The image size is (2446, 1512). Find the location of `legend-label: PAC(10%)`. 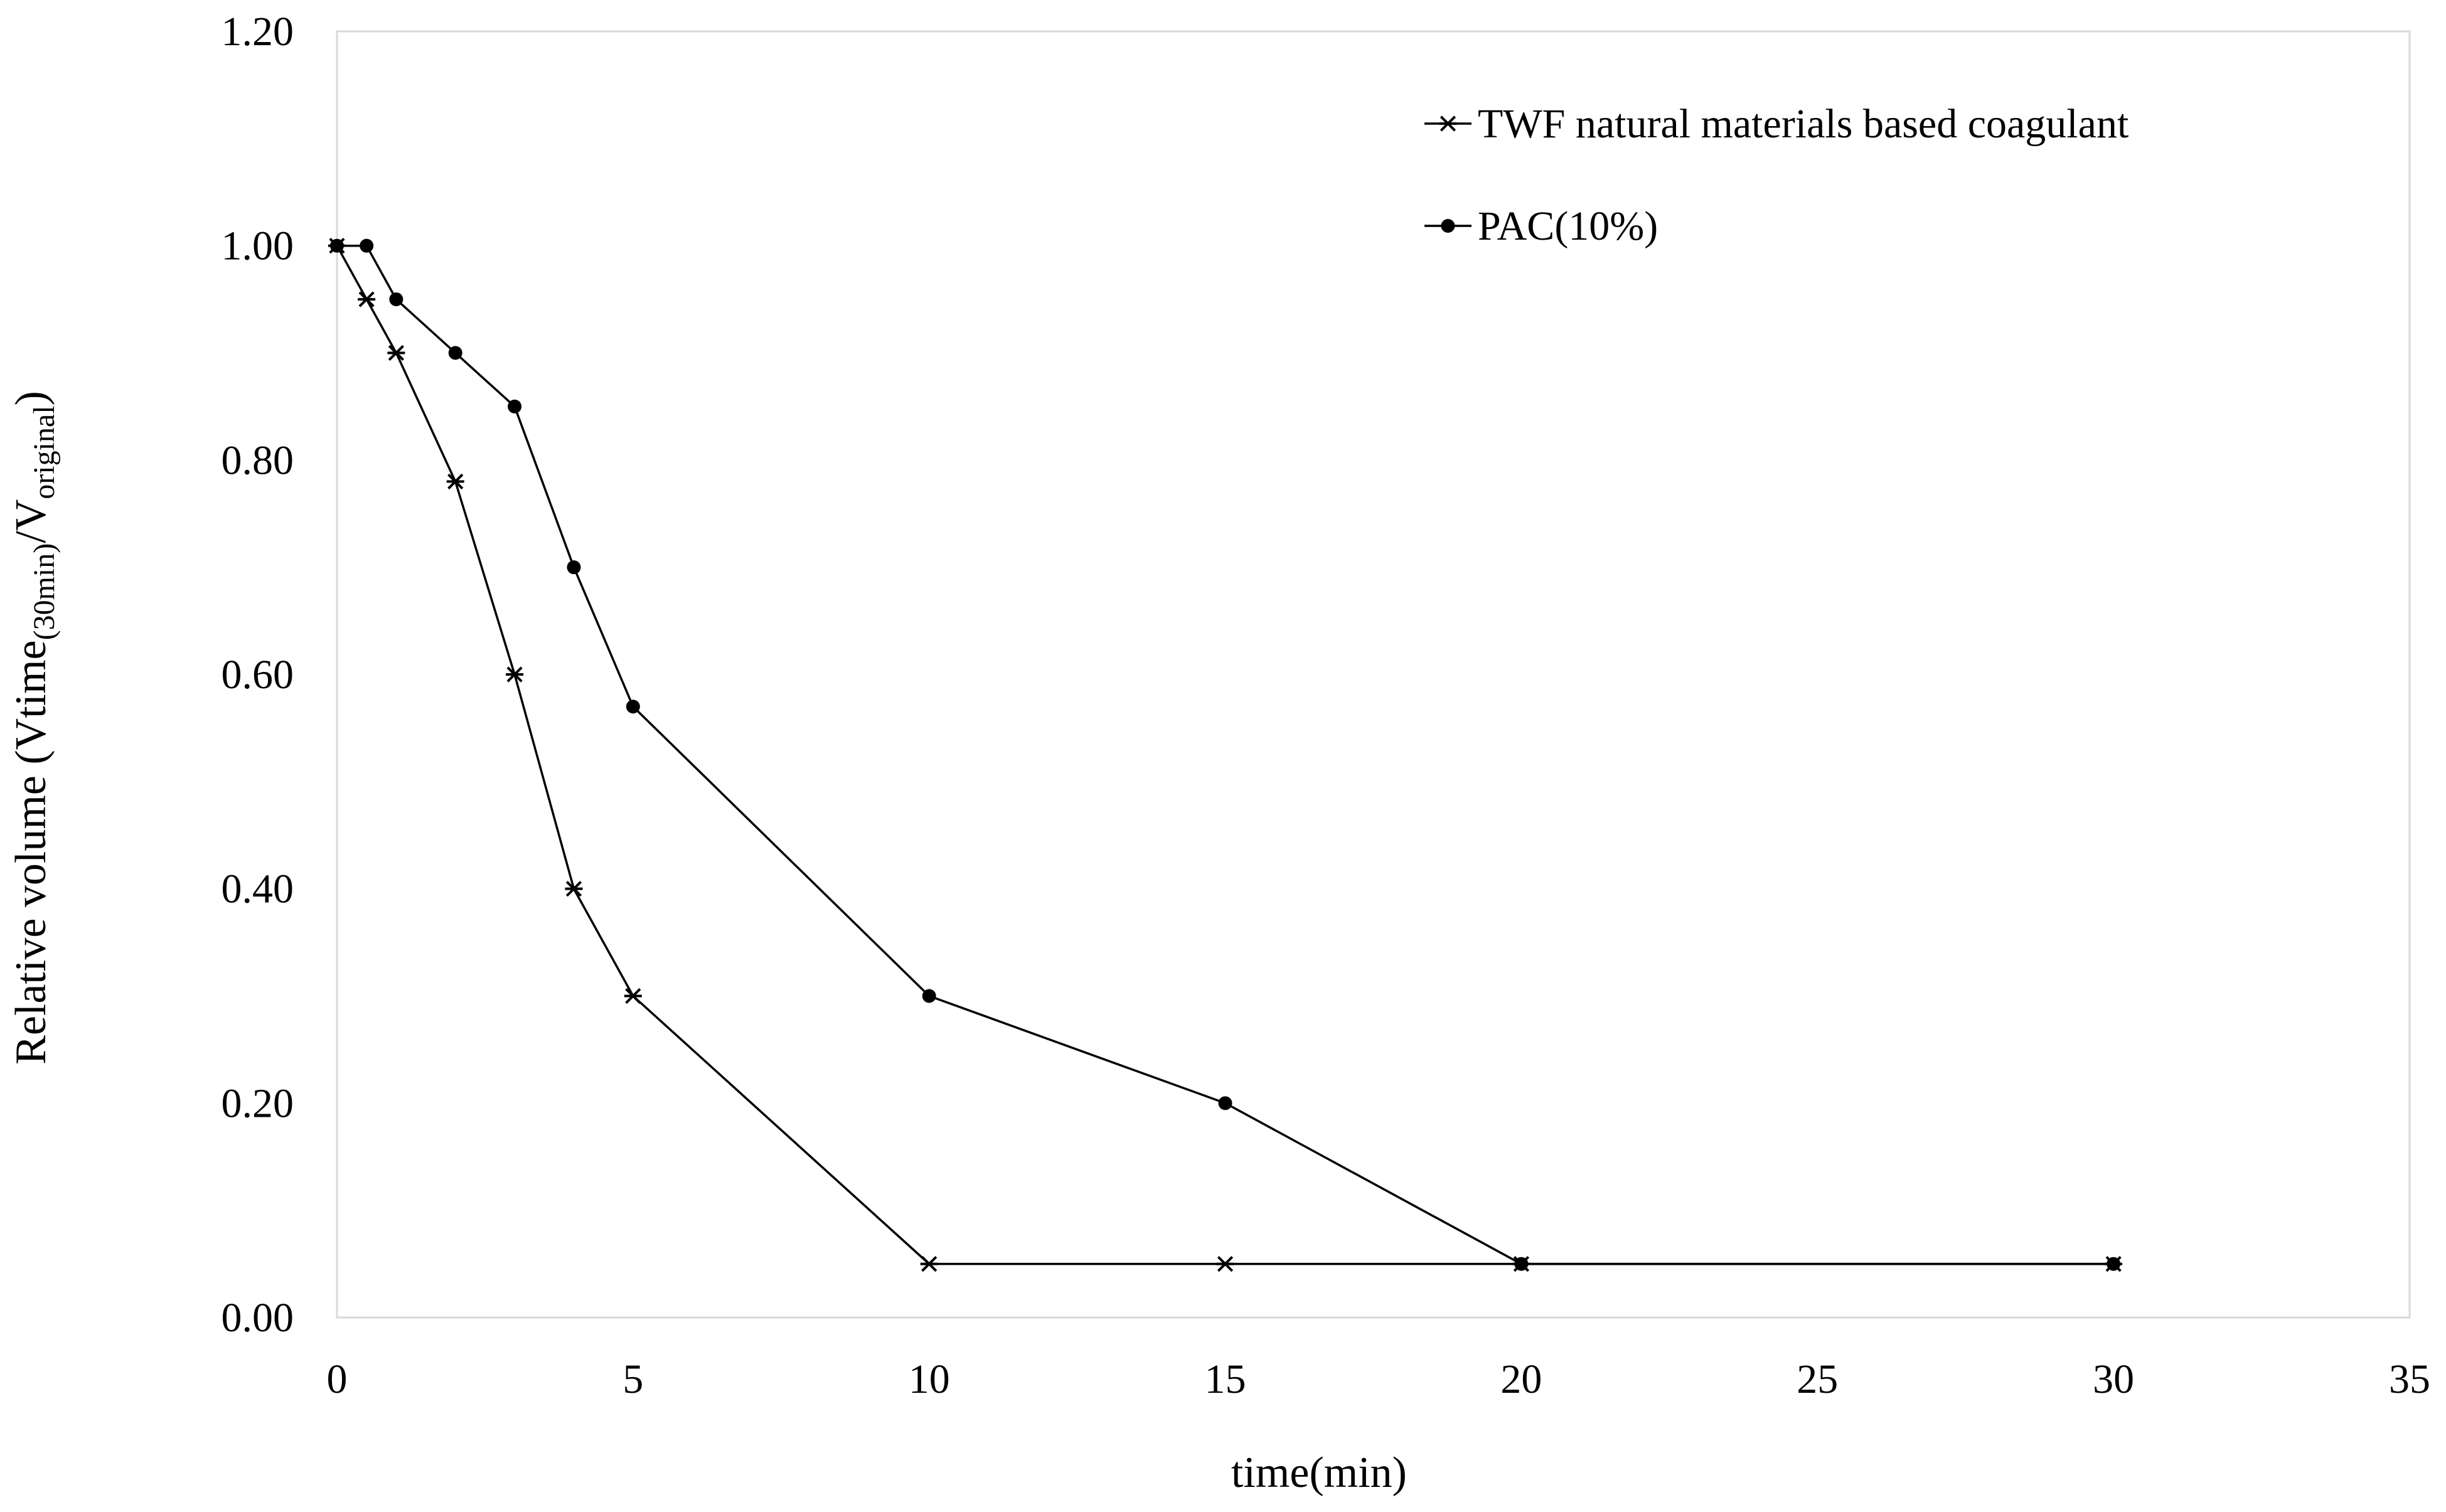

legend-label: PAC(10%) is located at coordinates (1568, 226).